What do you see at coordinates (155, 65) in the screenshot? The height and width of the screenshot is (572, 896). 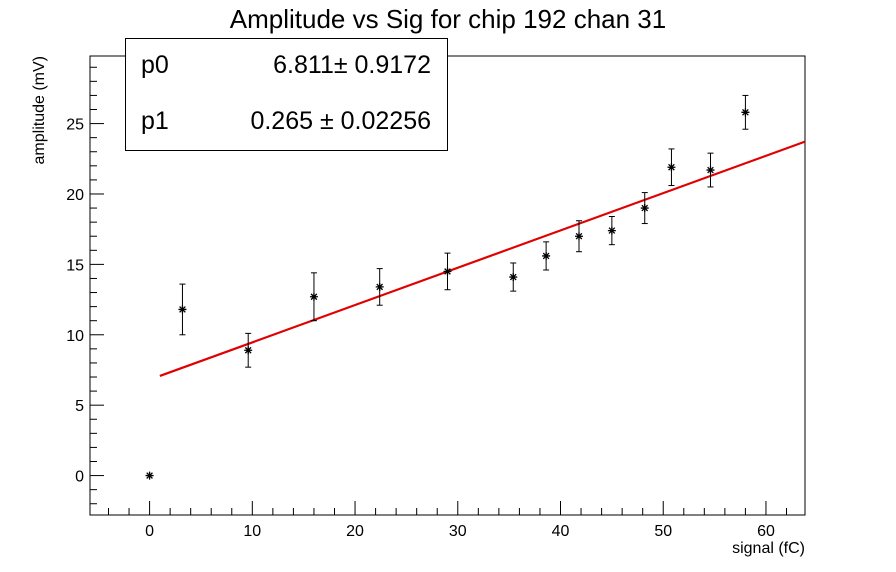 I see `fit-param-name: p0` at bounding box center [155, 65].